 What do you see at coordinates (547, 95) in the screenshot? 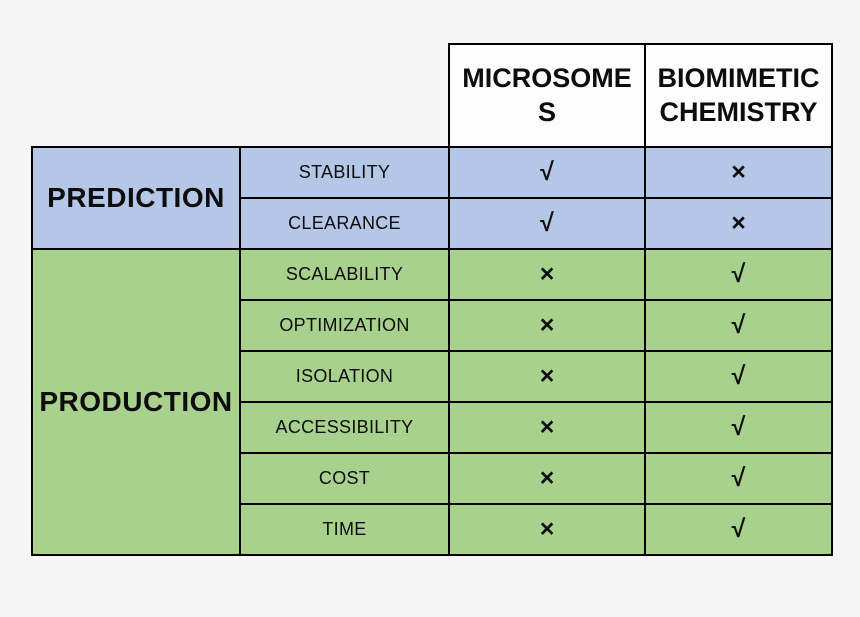
I see `column-header-microsomes: MICROSOMES` at bounding box center [547, 95].